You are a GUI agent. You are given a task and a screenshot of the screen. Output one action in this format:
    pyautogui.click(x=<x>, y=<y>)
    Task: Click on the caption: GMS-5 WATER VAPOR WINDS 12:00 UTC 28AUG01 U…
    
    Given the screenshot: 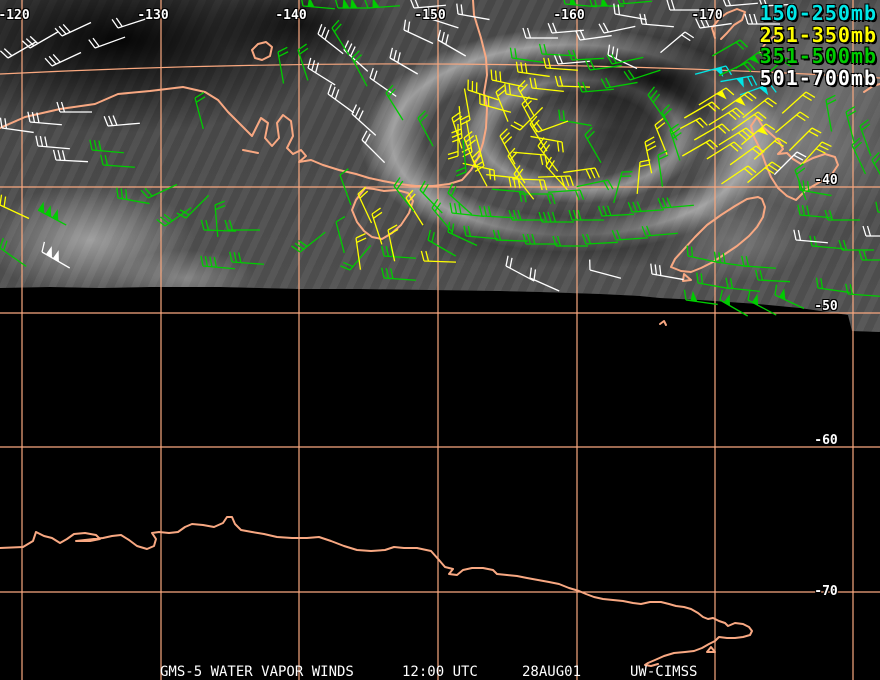 What is the action you would take?
    pyautogui.click(x=440, y=672)
    